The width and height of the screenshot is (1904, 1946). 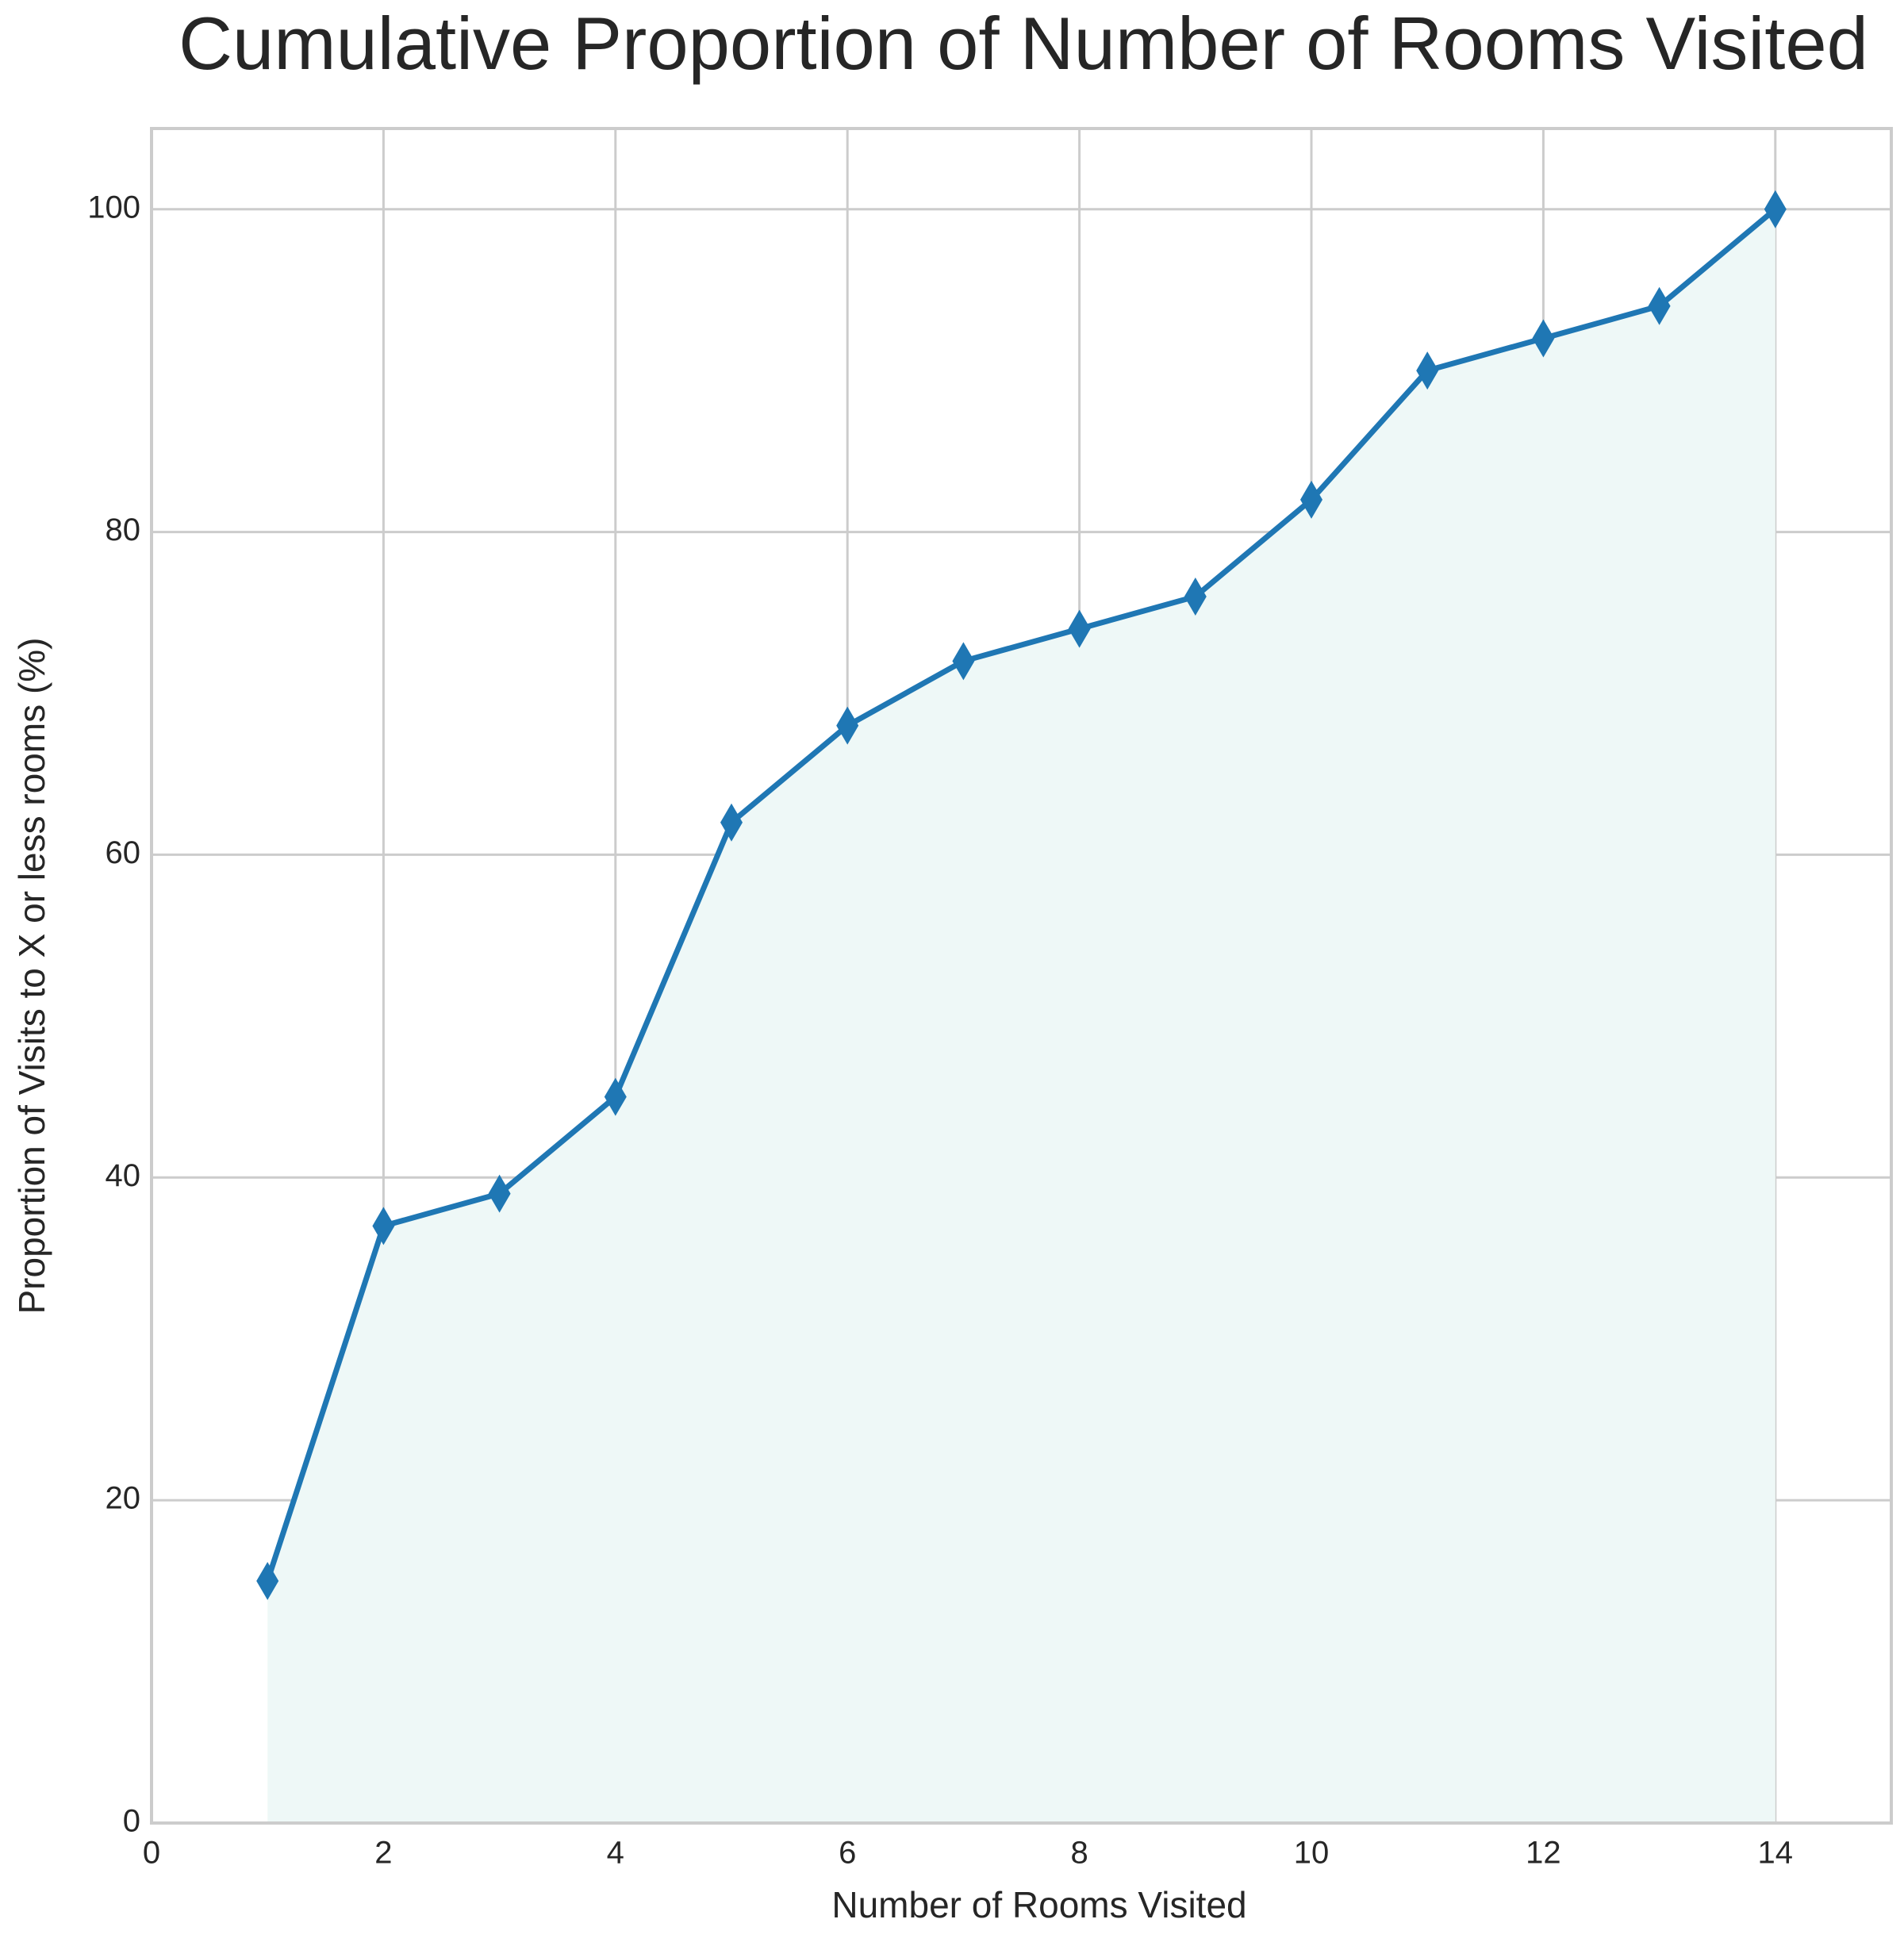 I want to click on y-tick-label: 0, so click(x=131, y=1821).